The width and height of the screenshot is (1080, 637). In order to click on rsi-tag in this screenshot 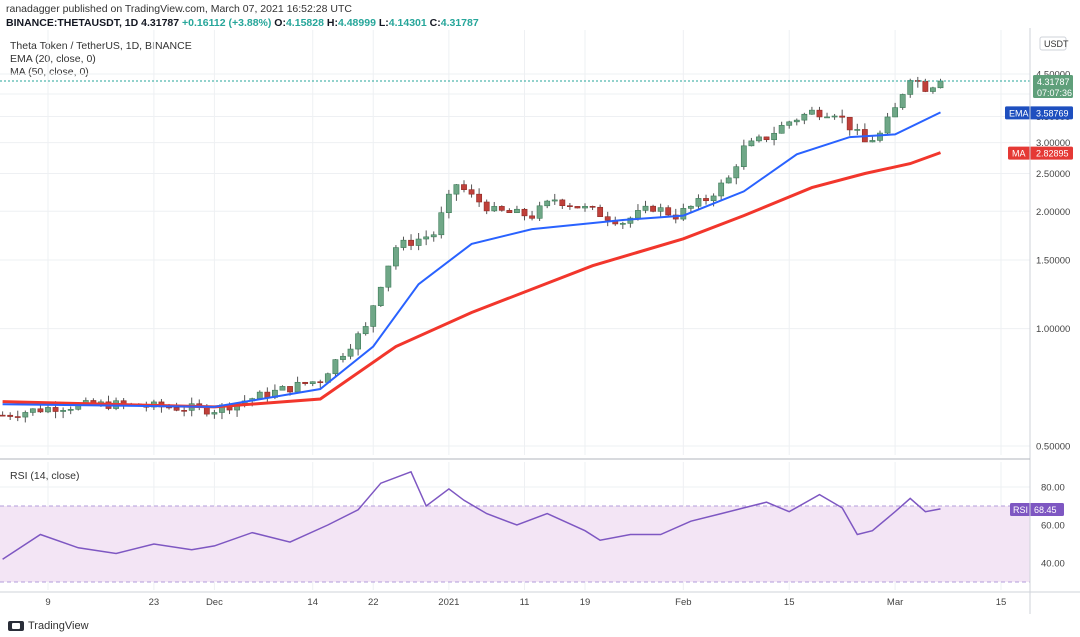, I will do `click(1037, 509)`.